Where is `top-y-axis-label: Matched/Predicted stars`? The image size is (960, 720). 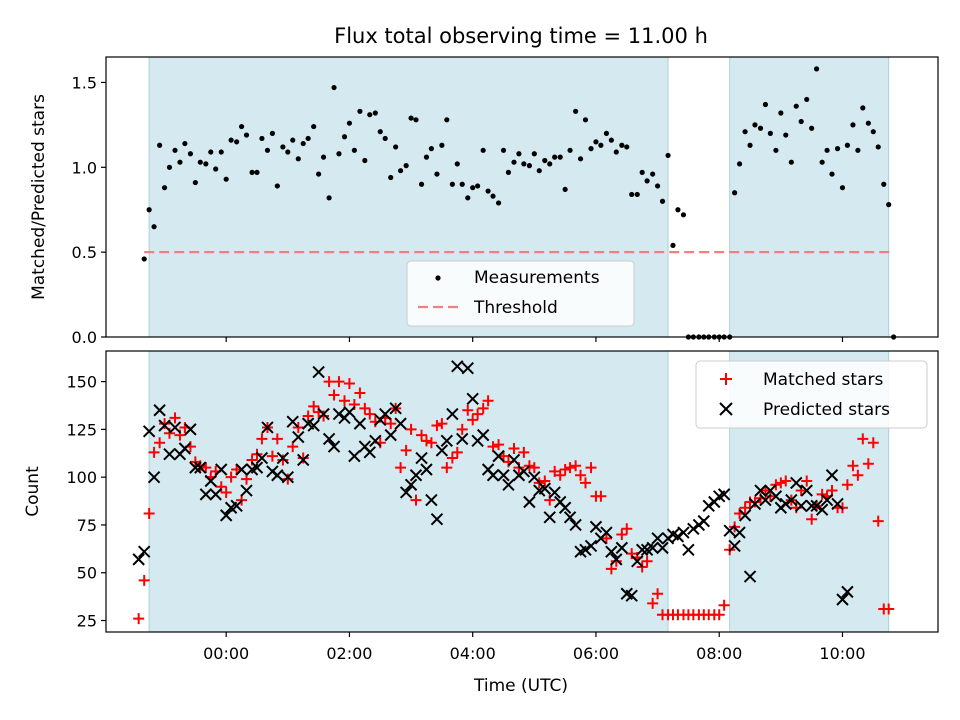 top-y-axis-label: Matched/Predicted stars is located at coordinates (39, 197).